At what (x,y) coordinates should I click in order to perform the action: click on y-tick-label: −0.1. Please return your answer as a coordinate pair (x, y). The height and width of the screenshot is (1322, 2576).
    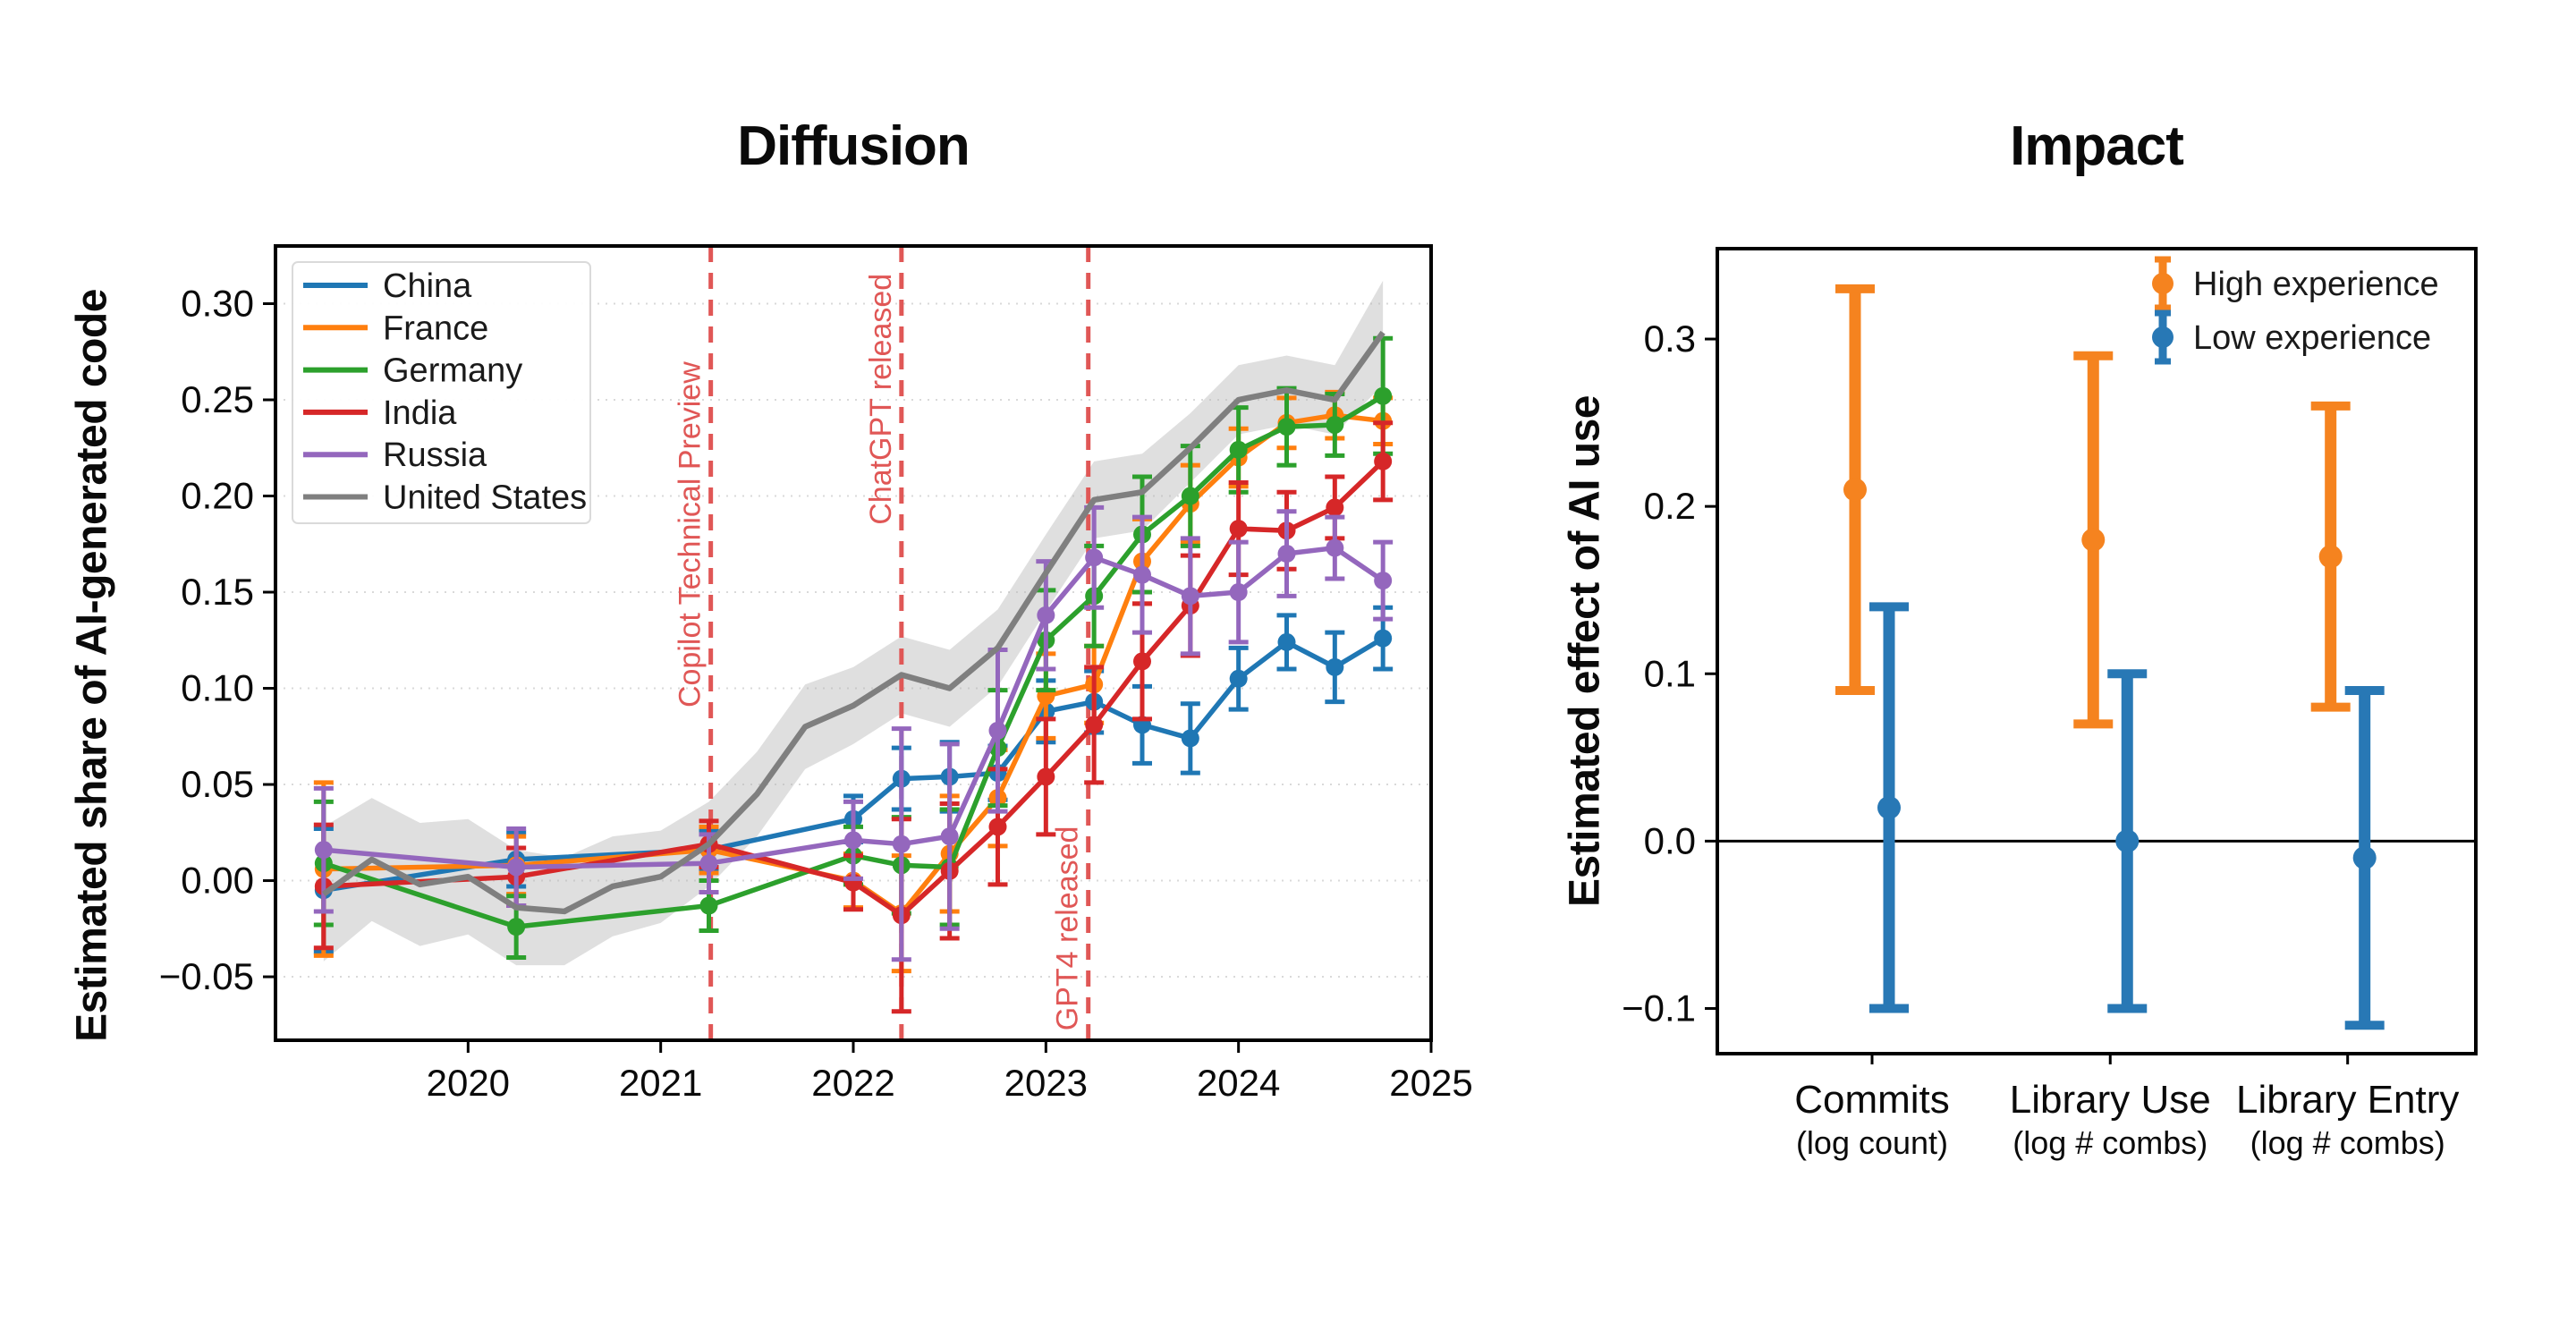
    Looking at the image, I should click on (1659, 1008).